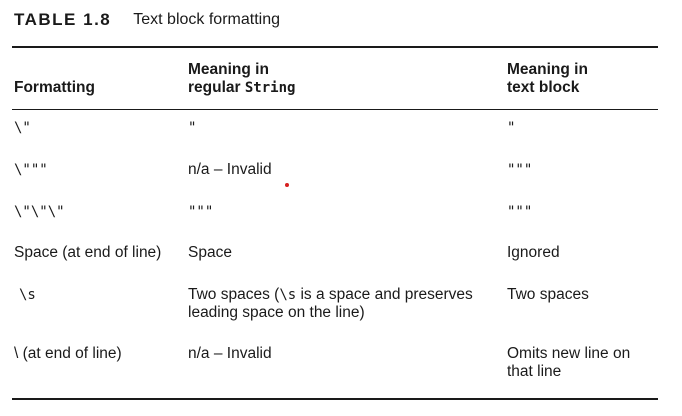  I want to click on row4-regular: Space, so click(210, 252).